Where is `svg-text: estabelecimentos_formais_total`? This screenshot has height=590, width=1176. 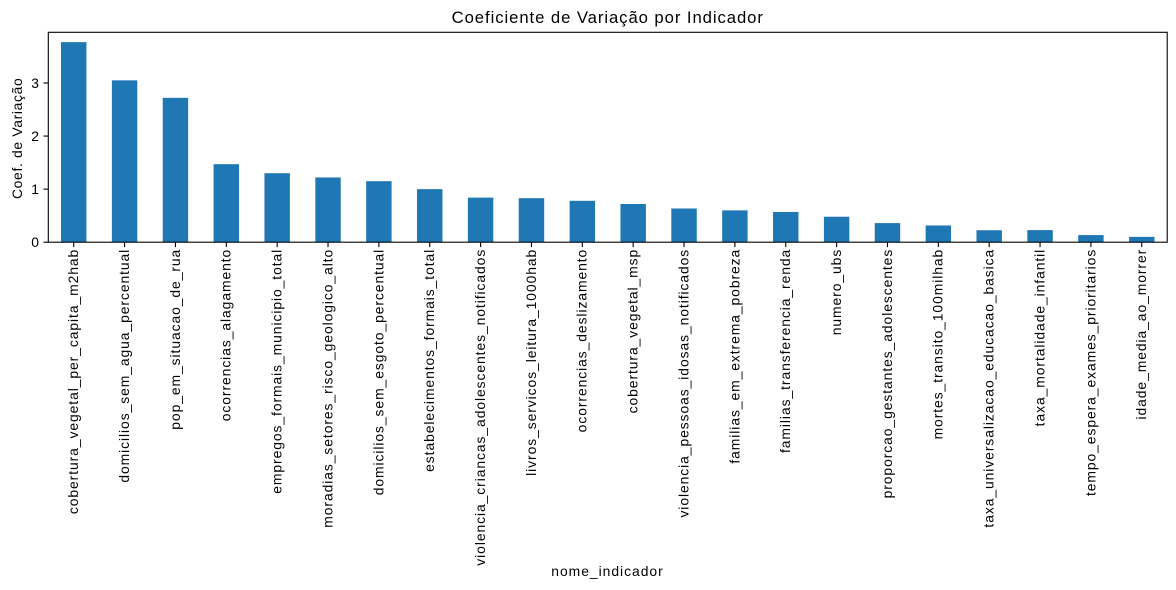 svg-text: estabelecimentos_formais_total is located at coordinates (429, 360).